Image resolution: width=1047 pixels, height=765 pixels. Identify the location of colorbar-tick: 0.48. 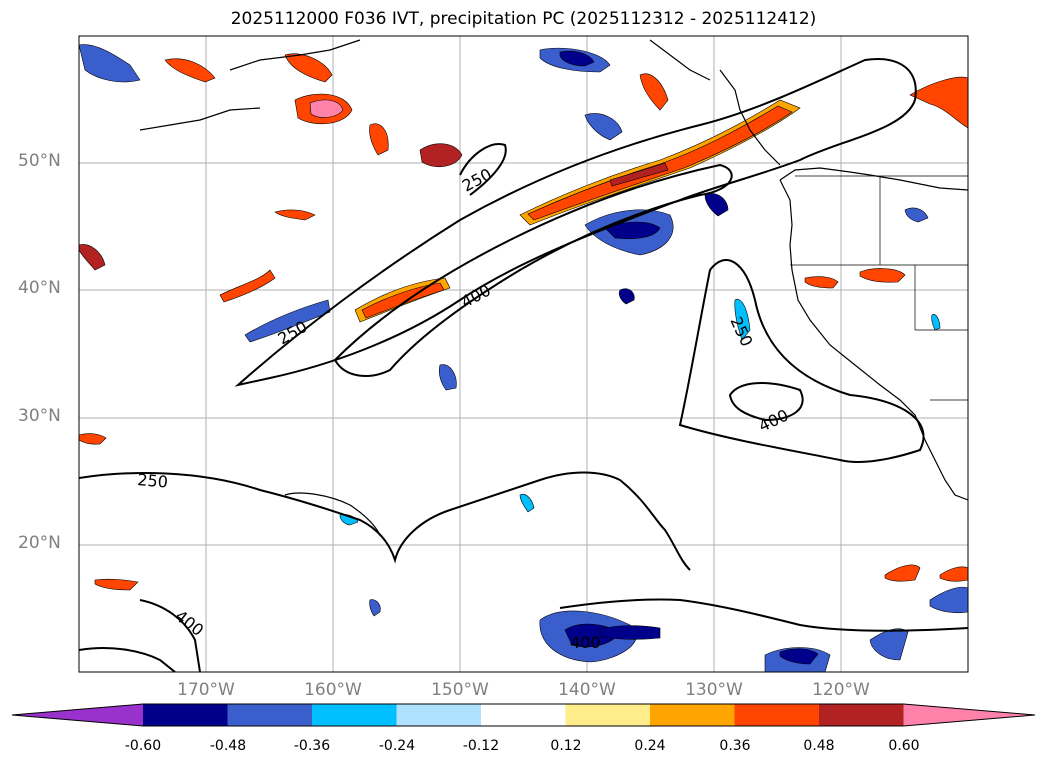
(819, 746).